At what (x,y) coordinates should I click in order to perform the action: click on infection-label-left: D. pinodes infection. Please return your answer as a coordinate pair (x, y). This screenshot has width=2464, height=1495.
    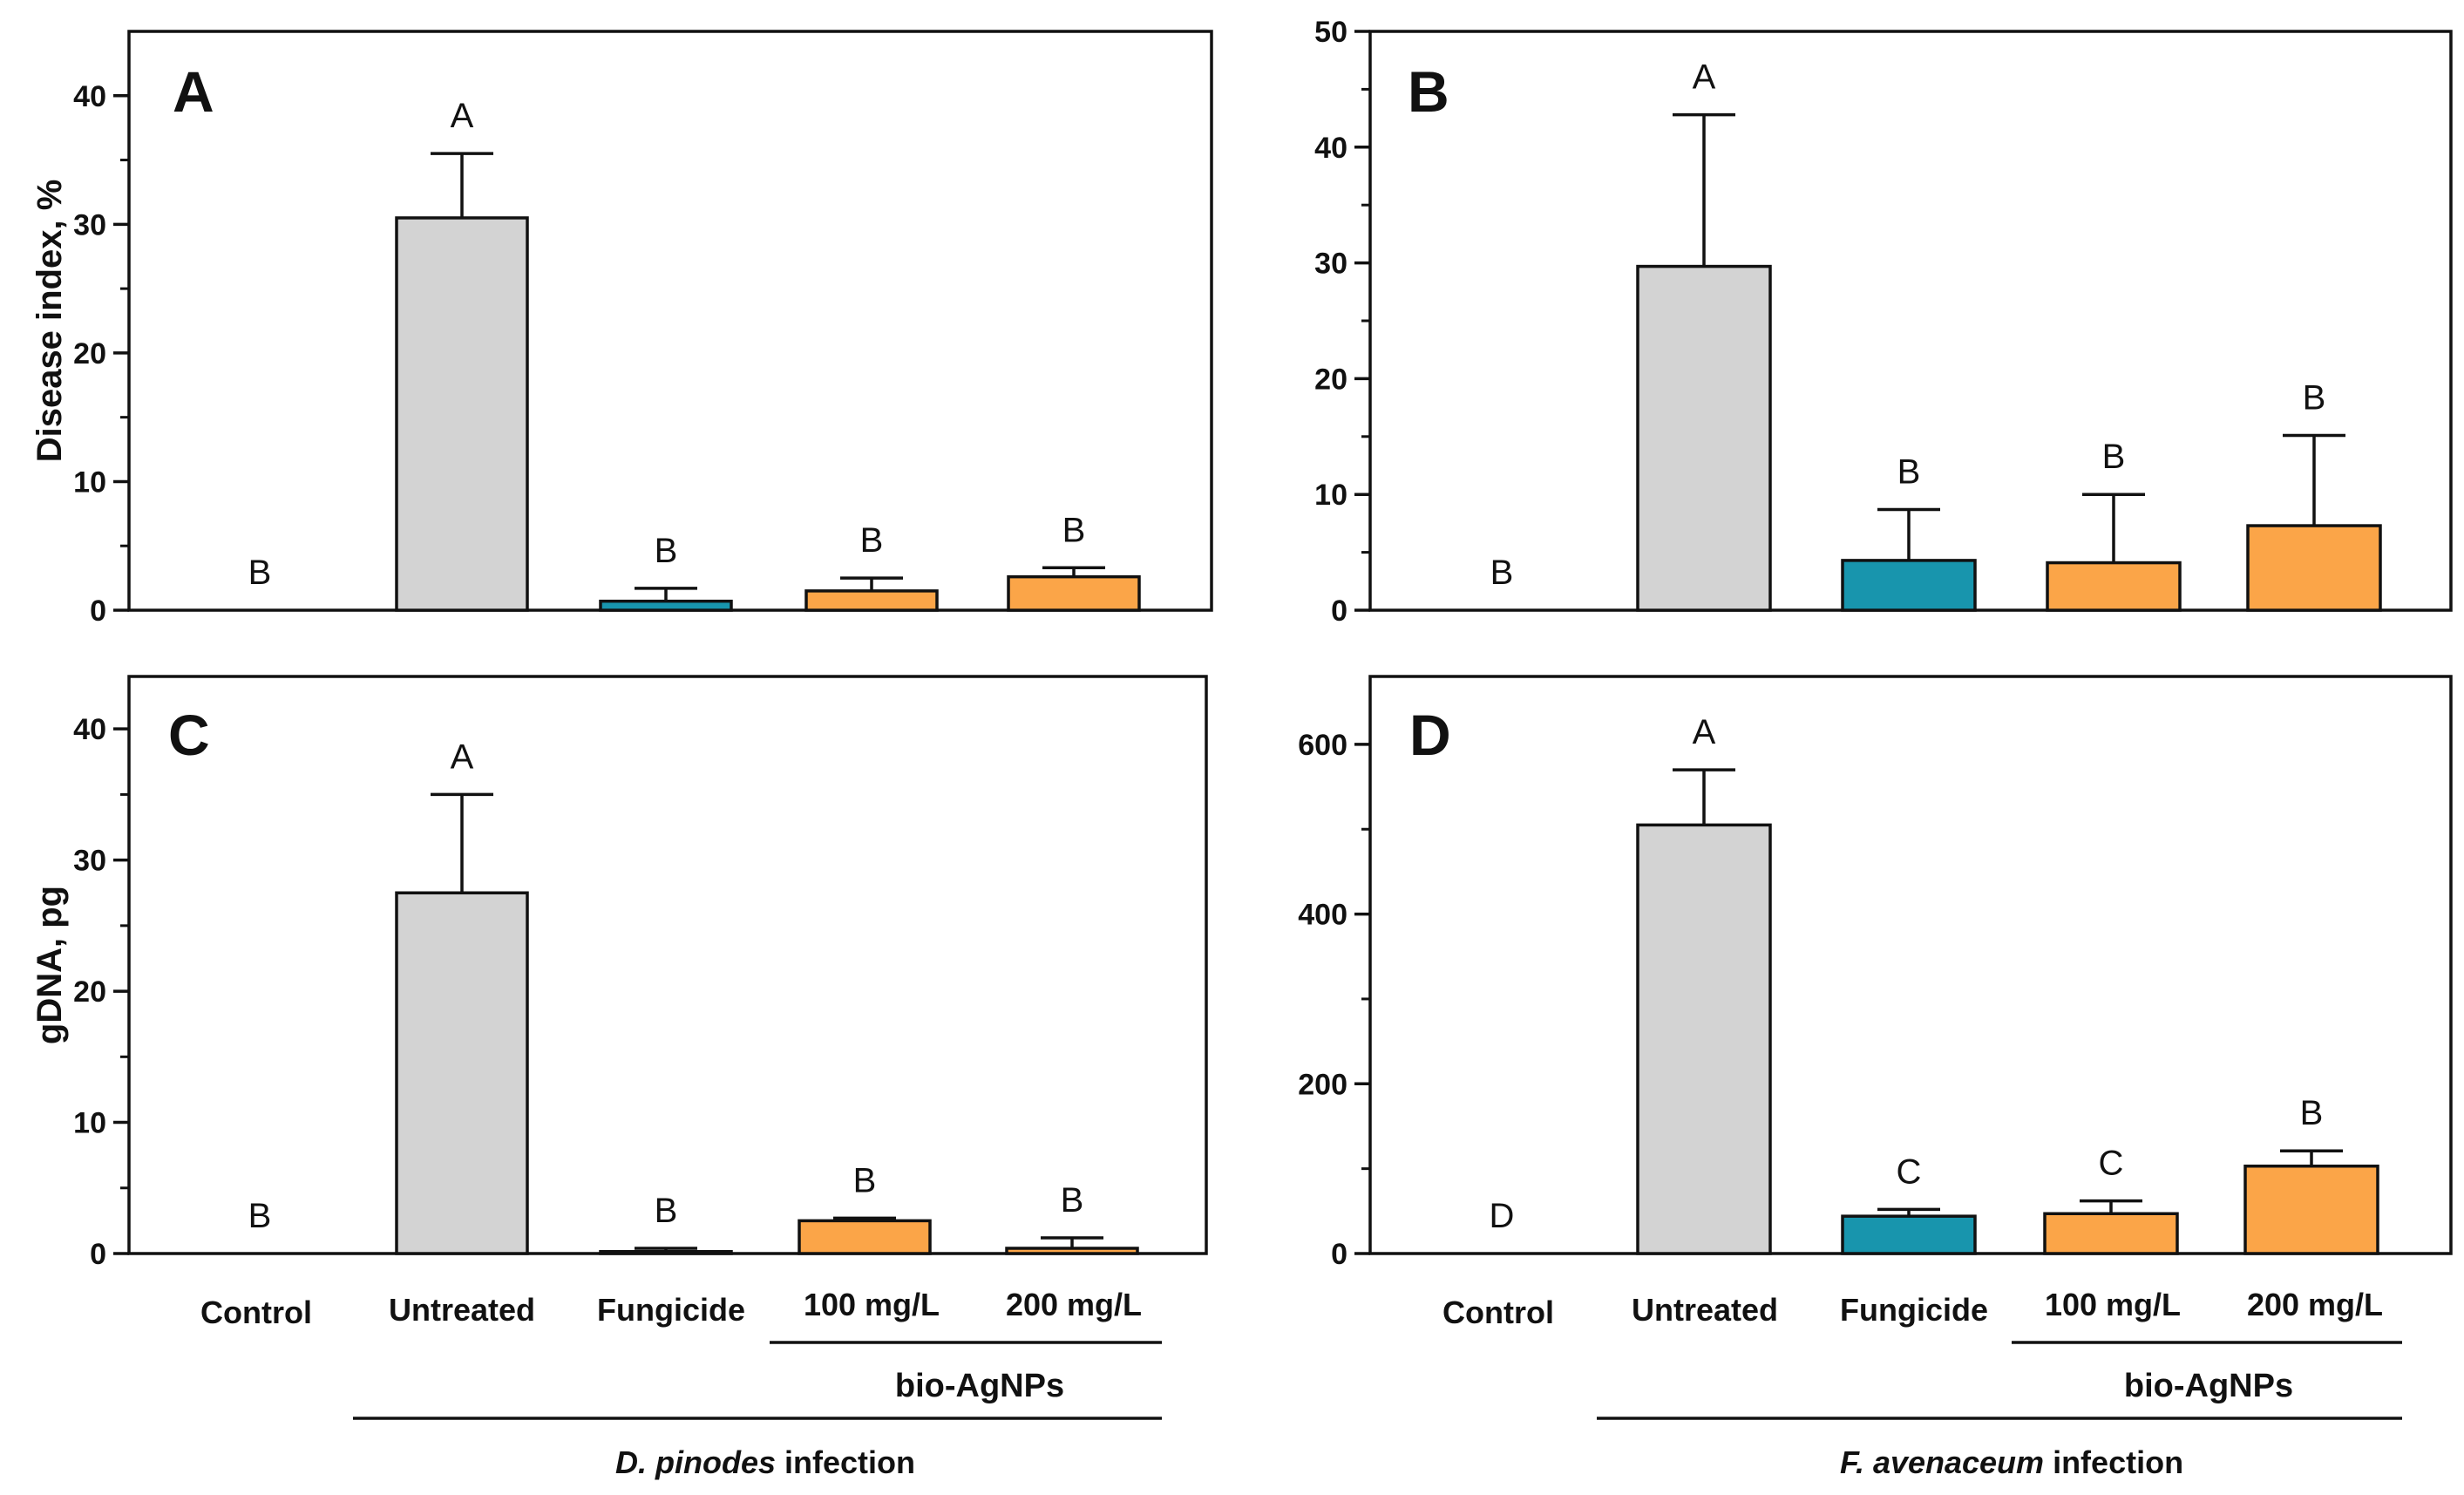
    Looking at the image, I should click on (765, 1462).